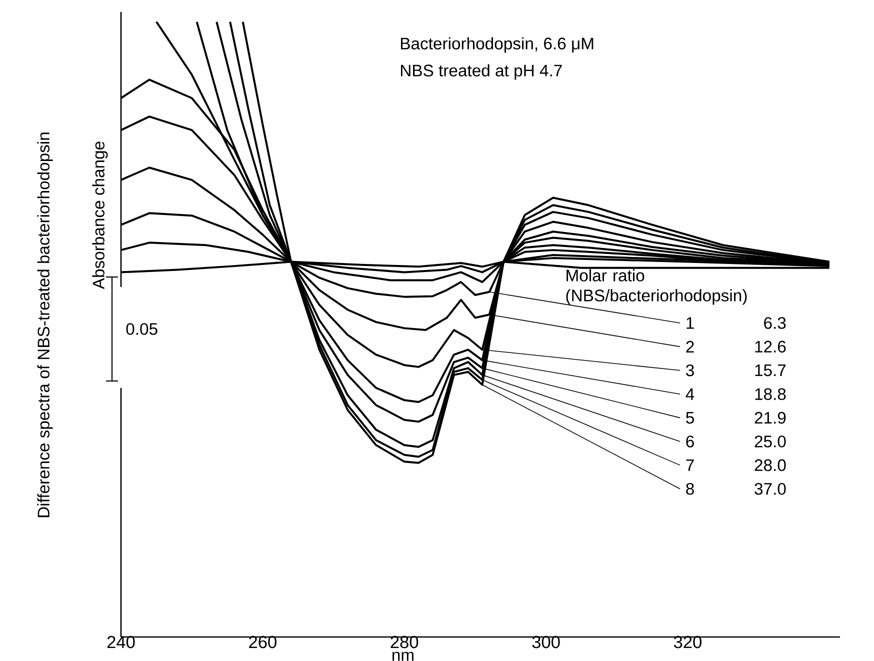 This screenshot has height=661, width=874. What do you see at coordinates (142, 329) in the screenshot?
I see `annotation: 0.05` at bounding box center [142, 329].